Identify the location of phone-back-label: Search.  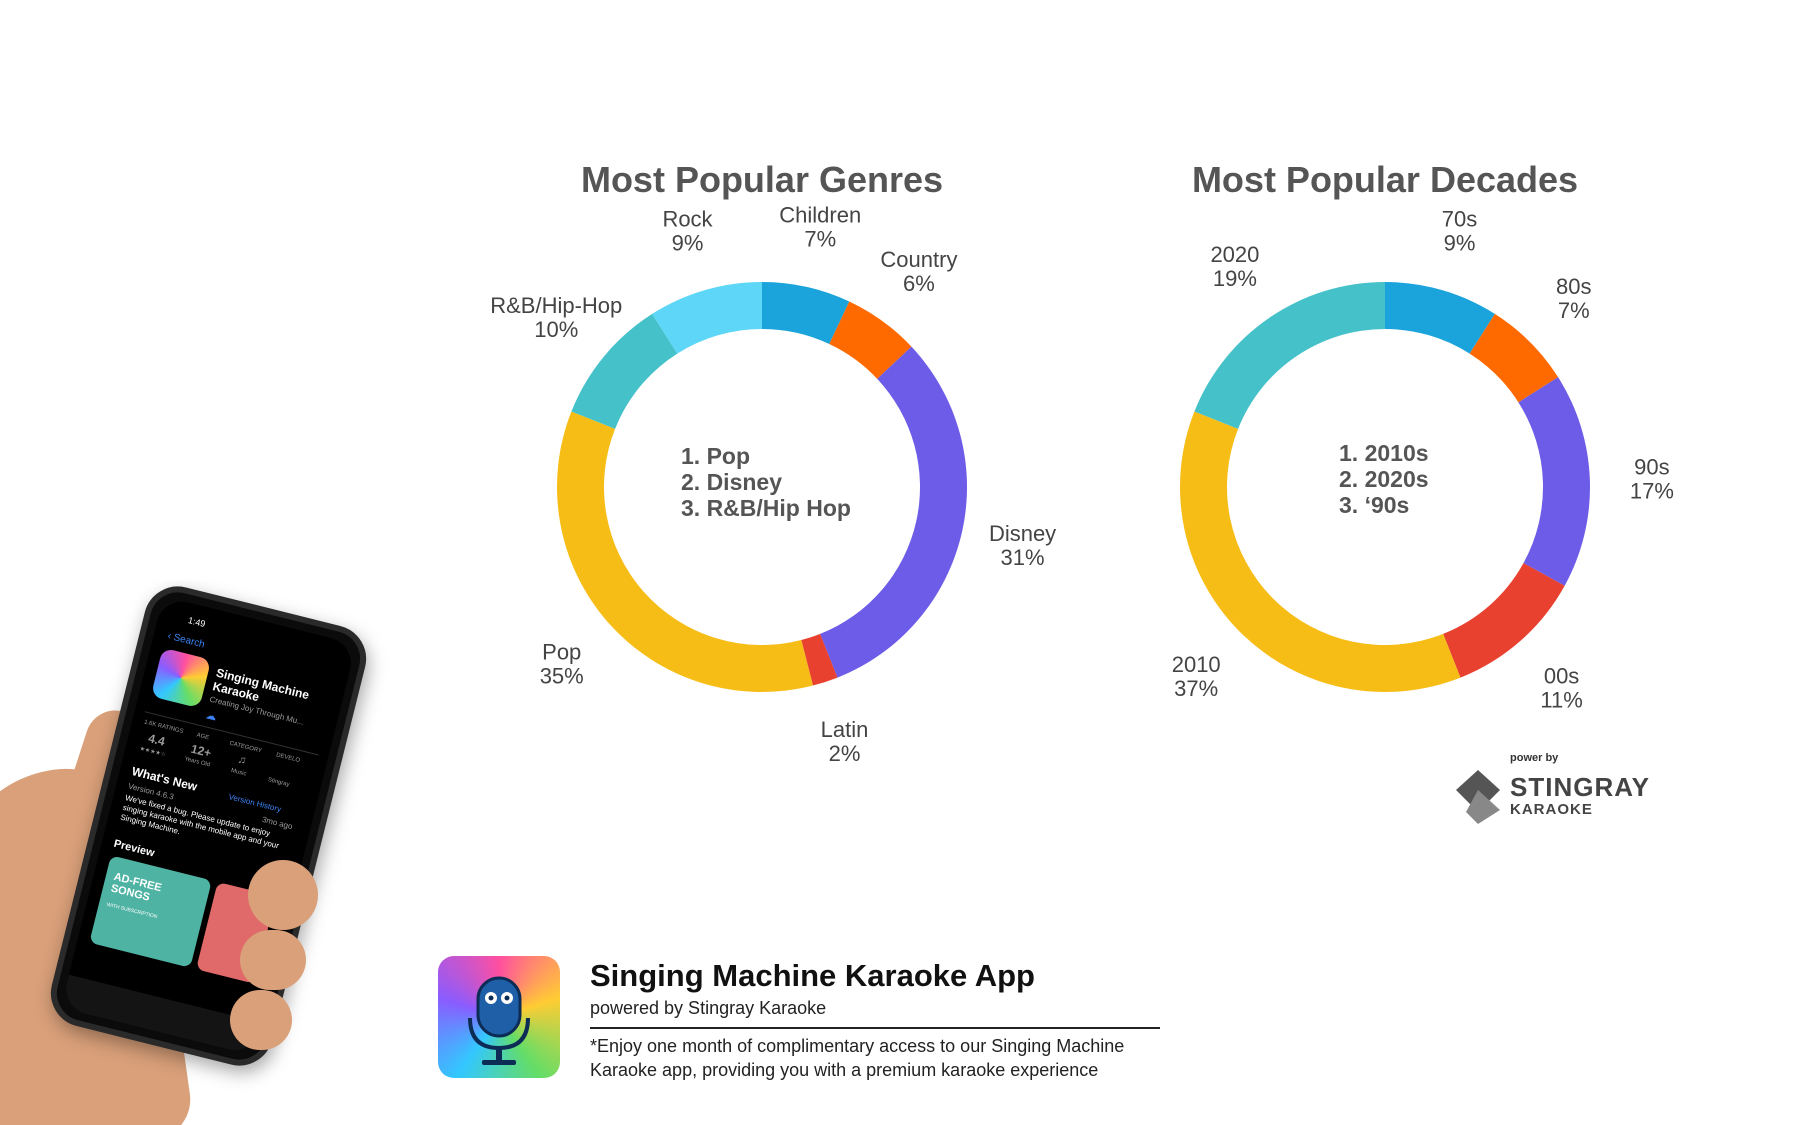
(189, 641).